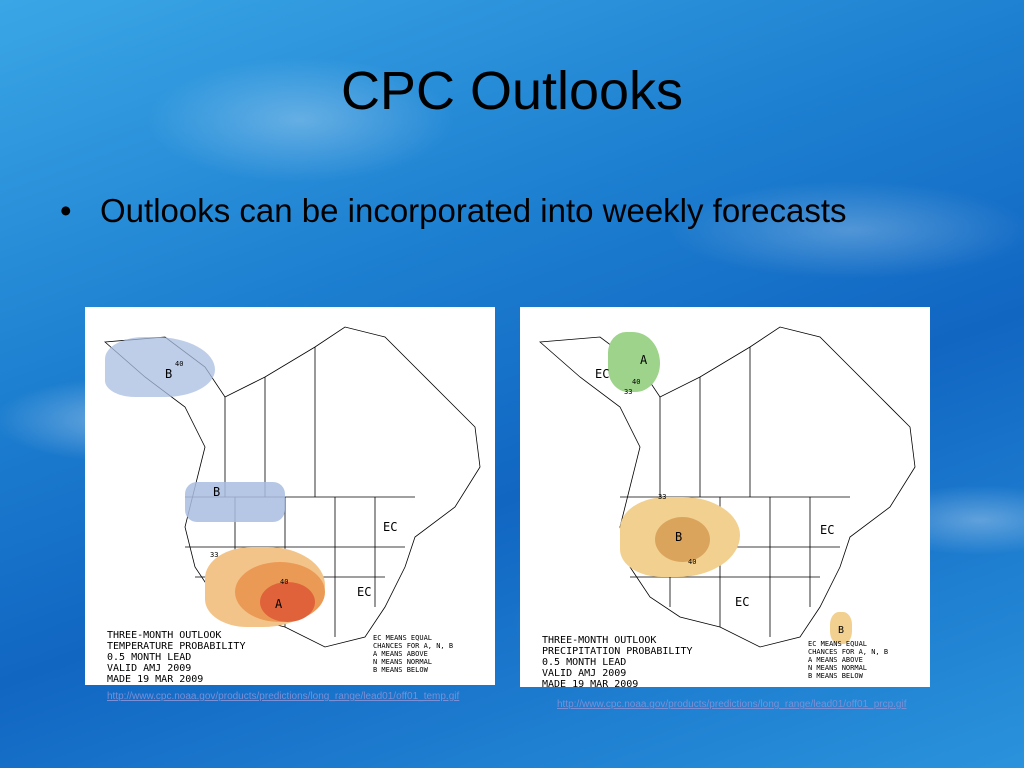 The height and width of the screenshot is (768, 1024). I want to click on map-label-b-west: B, so click(679, 537).